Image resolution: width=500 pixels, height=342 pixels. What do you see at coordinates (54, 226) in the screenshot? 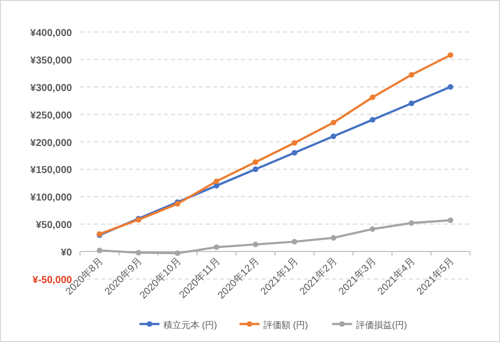
I see `y-tick-label: ¥50,000` at bounding box center [54, 226].